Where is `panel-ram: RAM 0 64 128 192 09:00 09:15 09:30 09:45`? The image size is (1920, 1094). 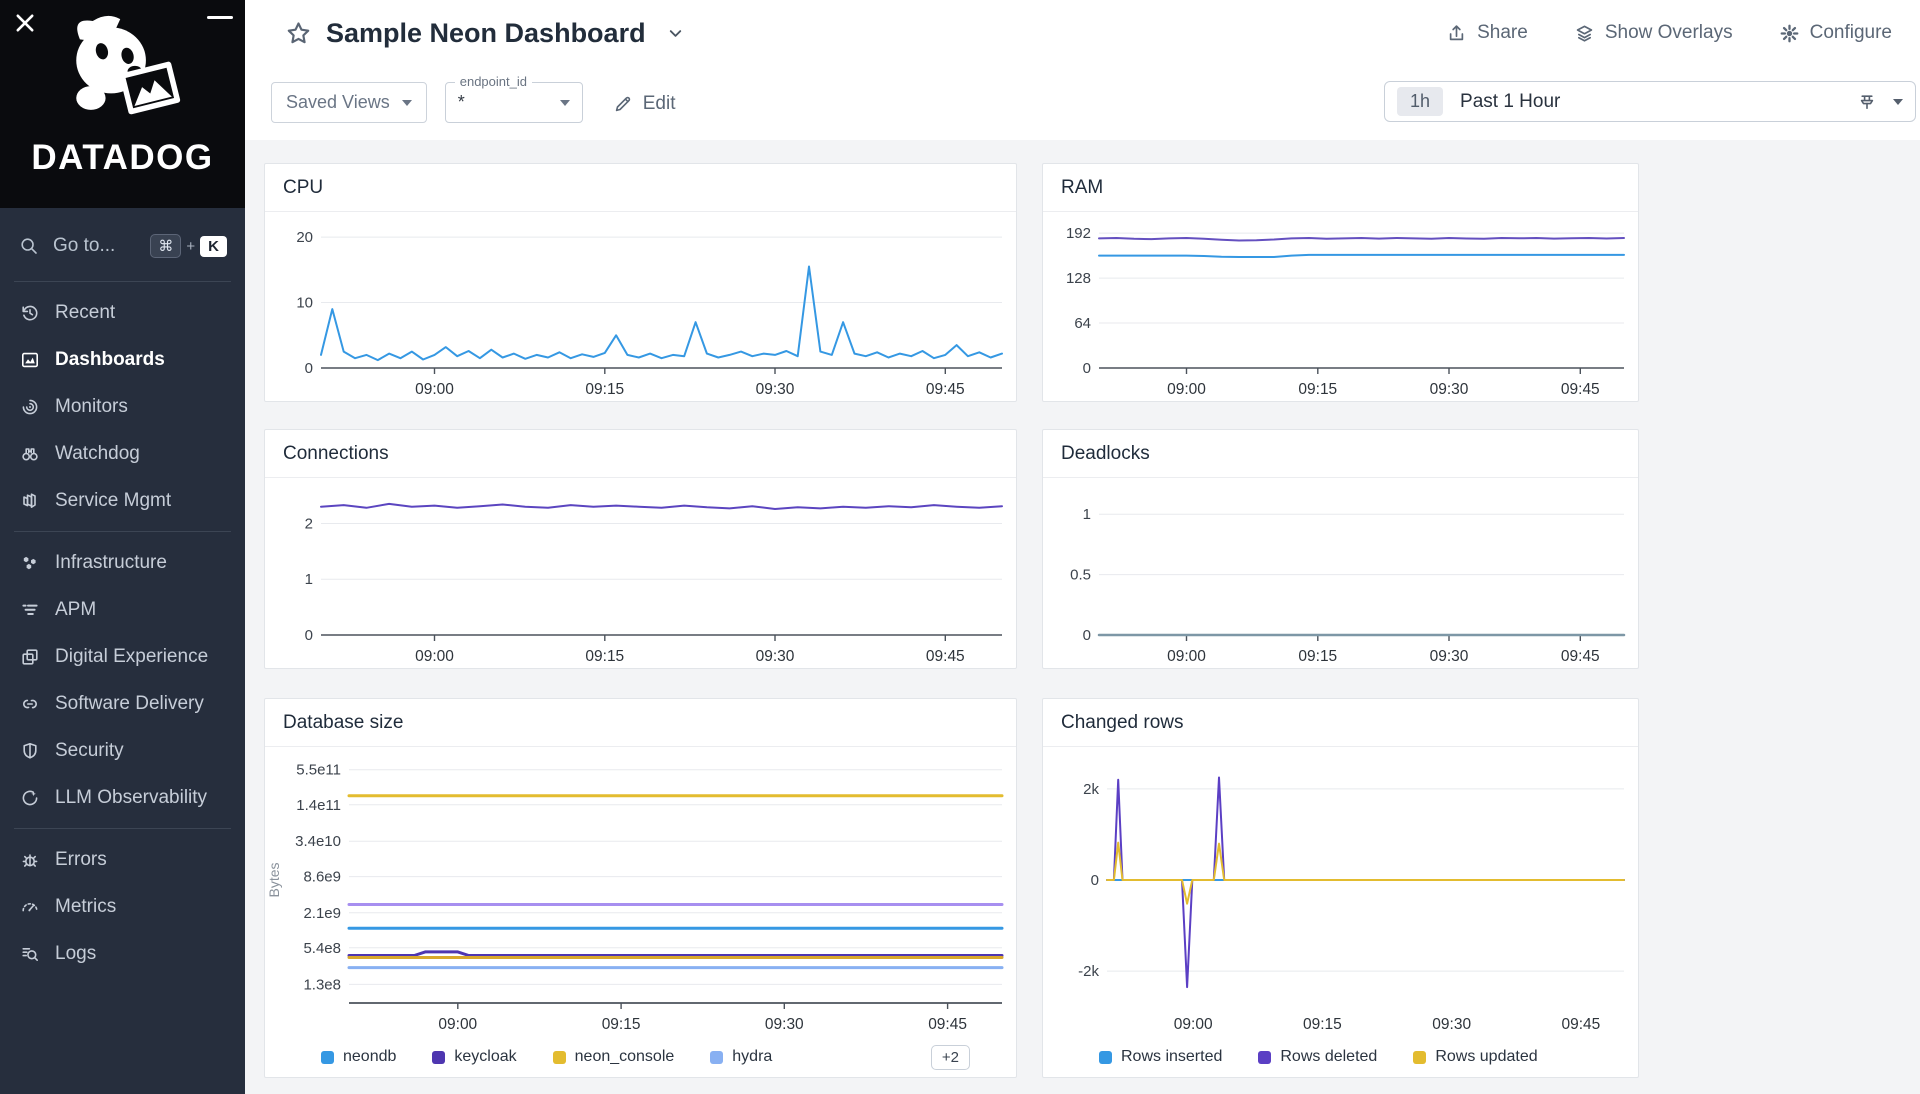 panel-ram: RAM 0 64 128 192 09:00 09:15 09:30 09:45 is located at coordinates (1340, 282).